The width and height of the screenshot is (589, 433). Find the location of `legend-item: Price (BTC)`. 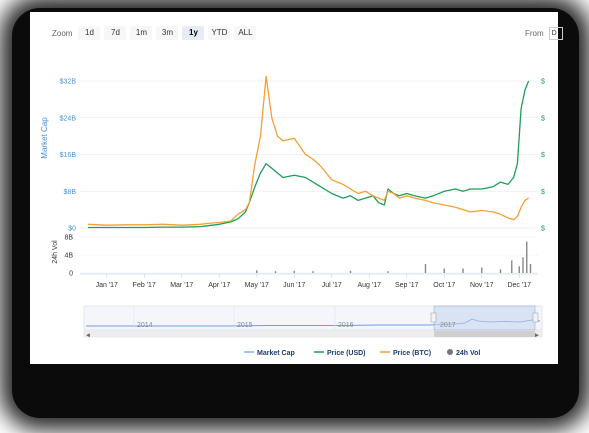

legend-item: Price (BTC) is located at coordinates (405, 353).